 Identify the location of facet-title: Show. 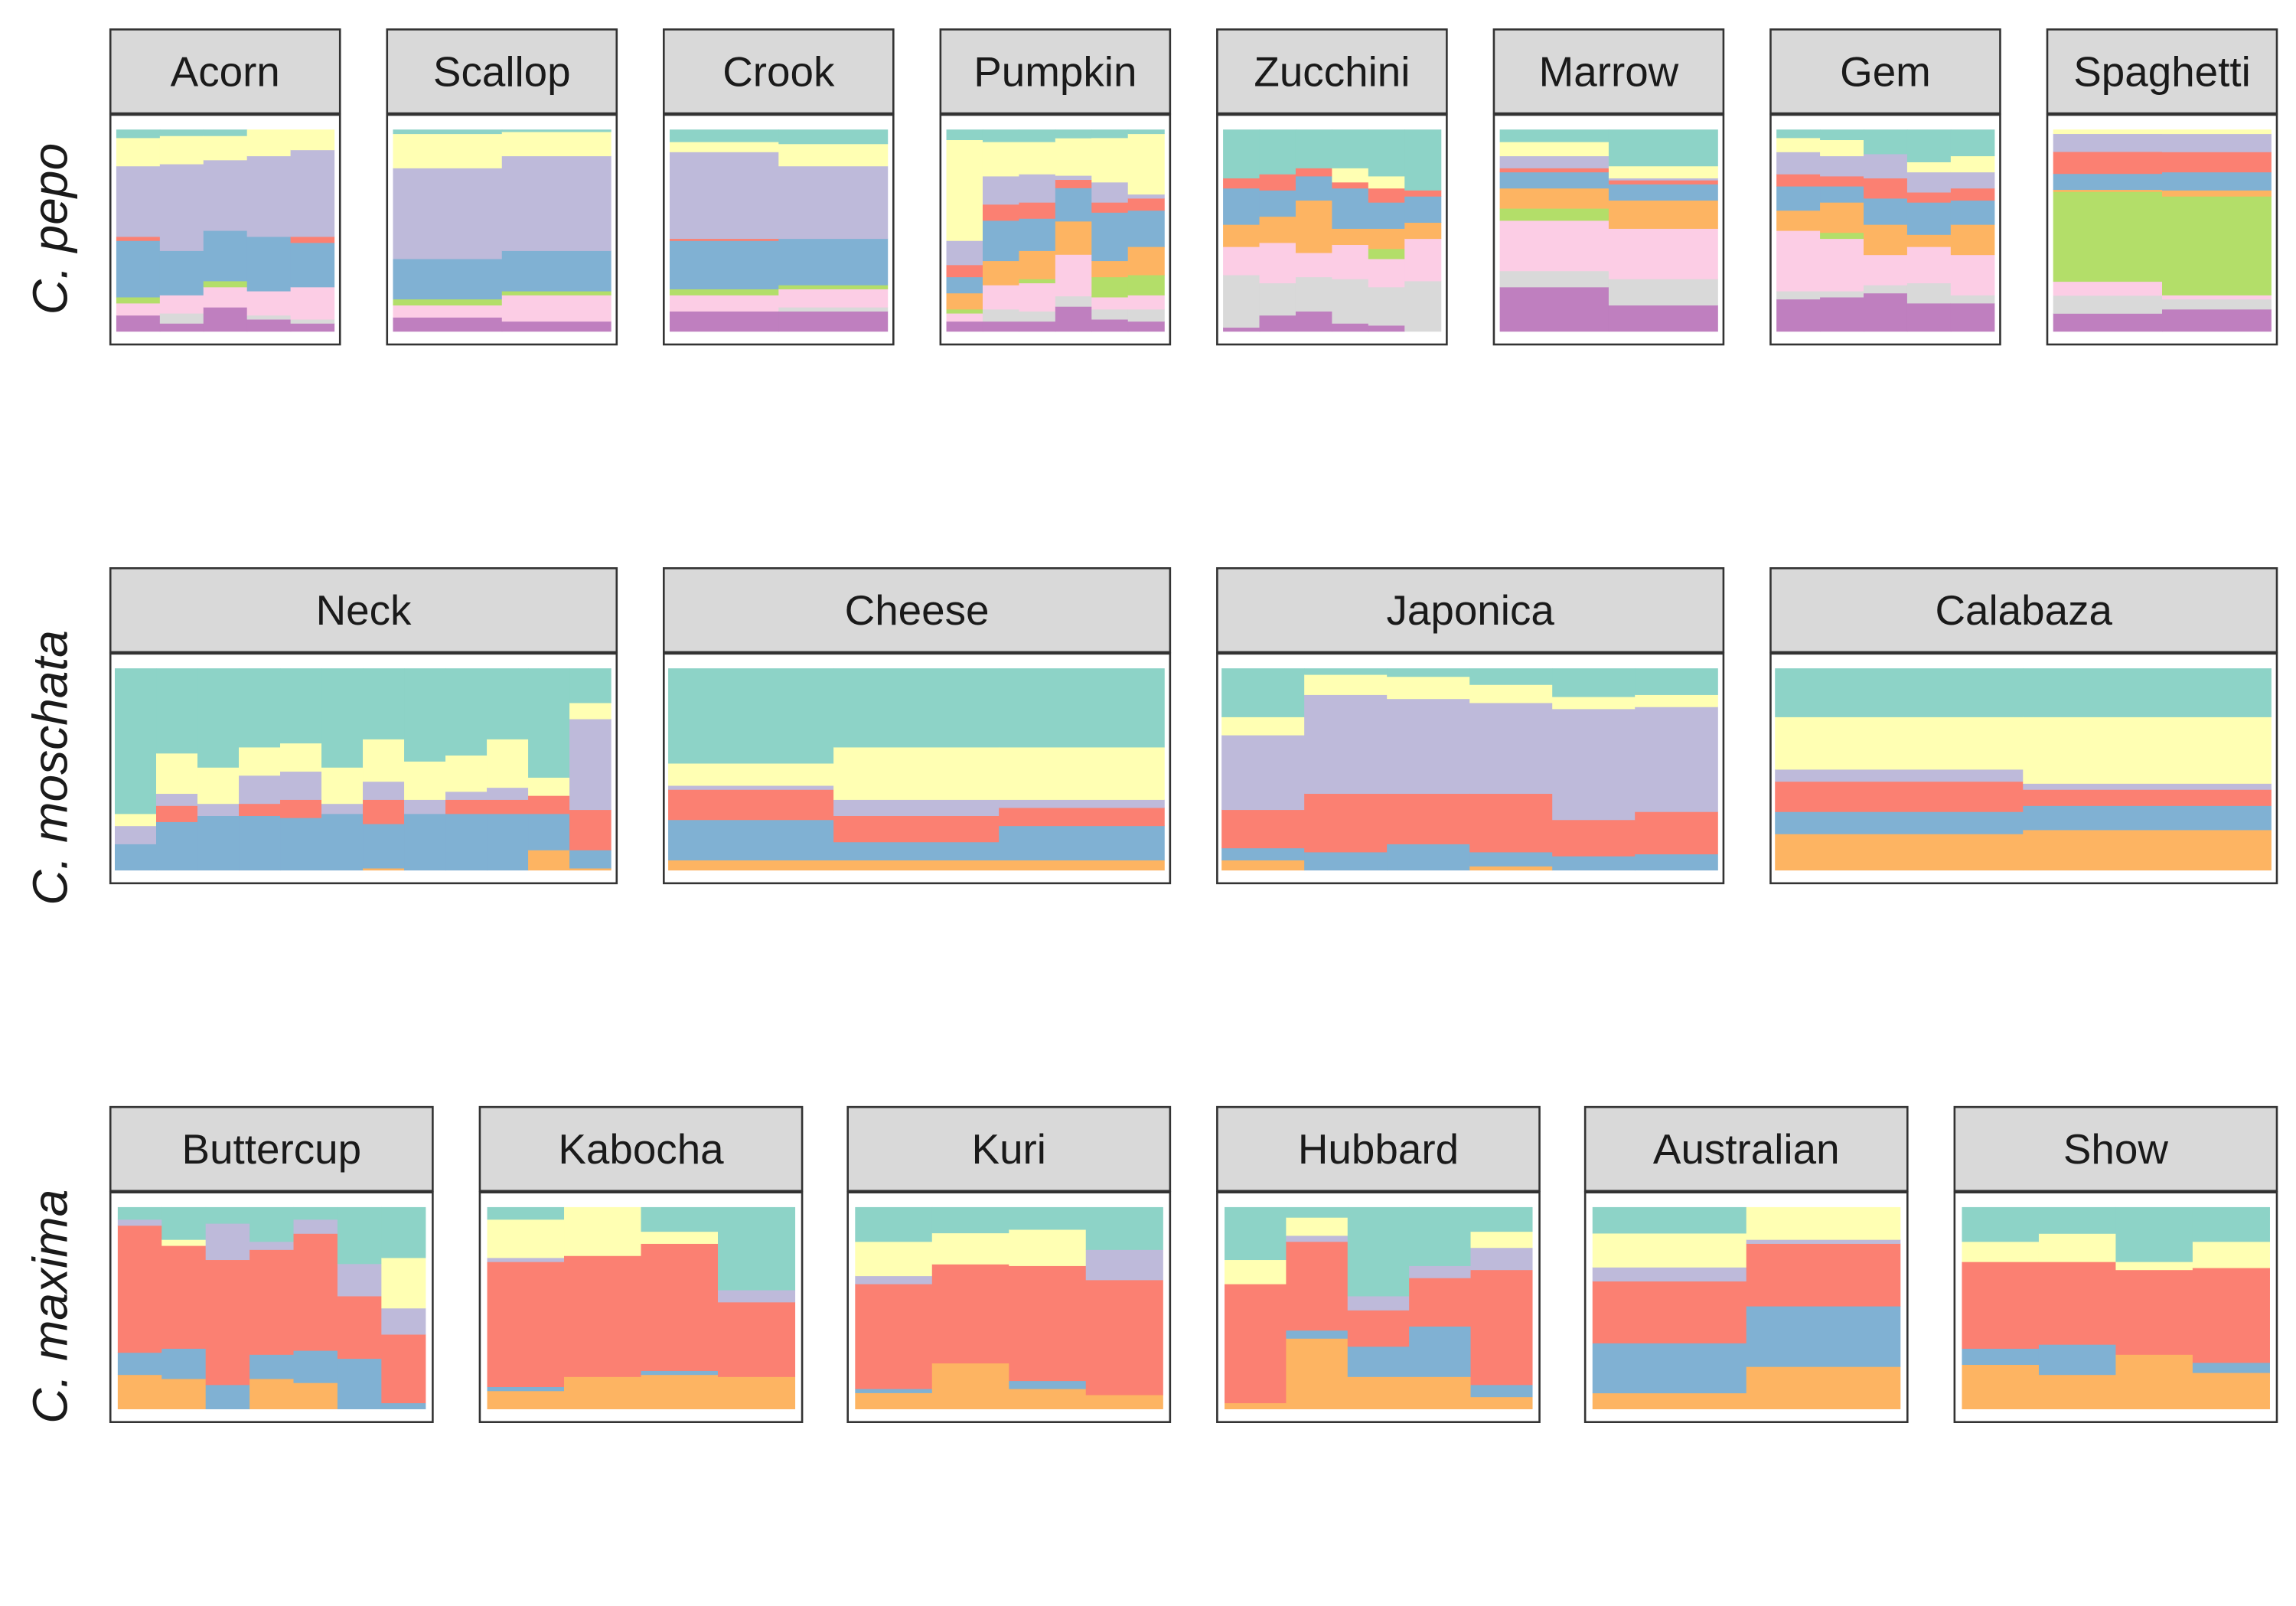
(2116, 1149).